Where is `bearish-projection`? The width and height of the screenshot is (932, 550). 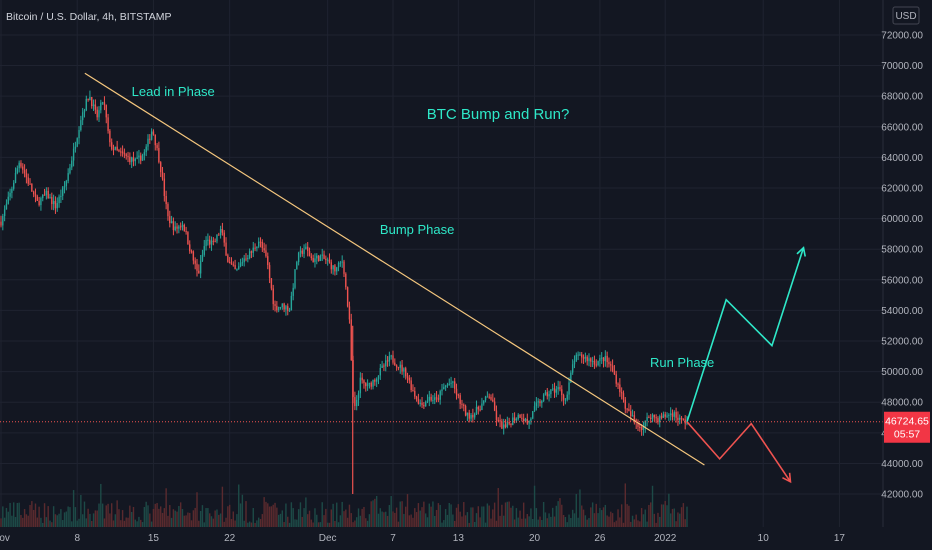 bearish-projection is located at coordinates (739, 452).